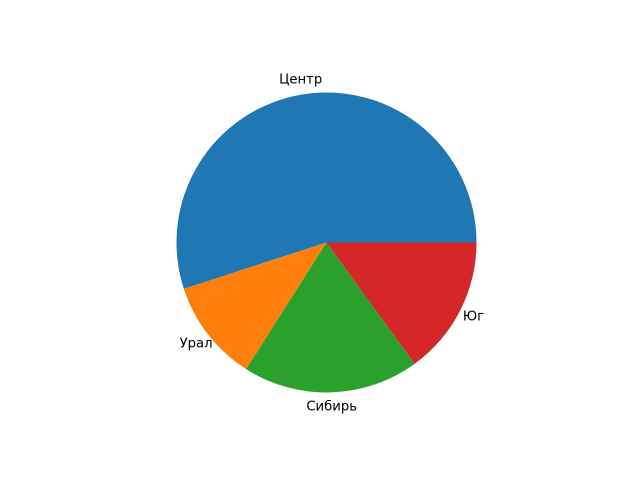 This screenshot has height=480, width=640. What do you see at coordinates (301, 79) in the screenshot?
I see `pie-slice-label-1: Центр` at bounding box center [301, 79].